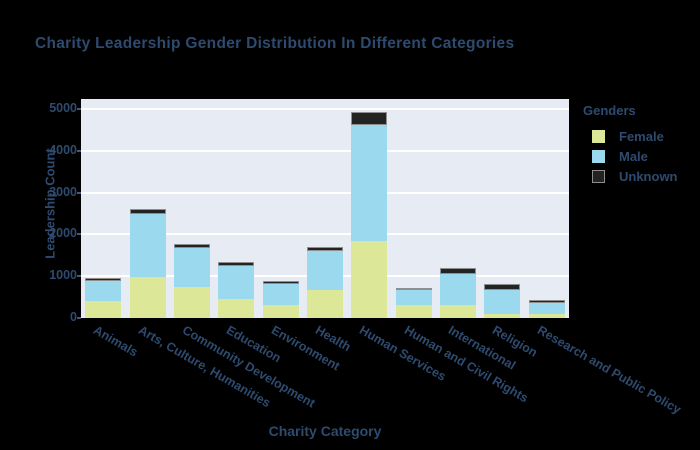  I want to click on bar-religion, so click(502, 300).